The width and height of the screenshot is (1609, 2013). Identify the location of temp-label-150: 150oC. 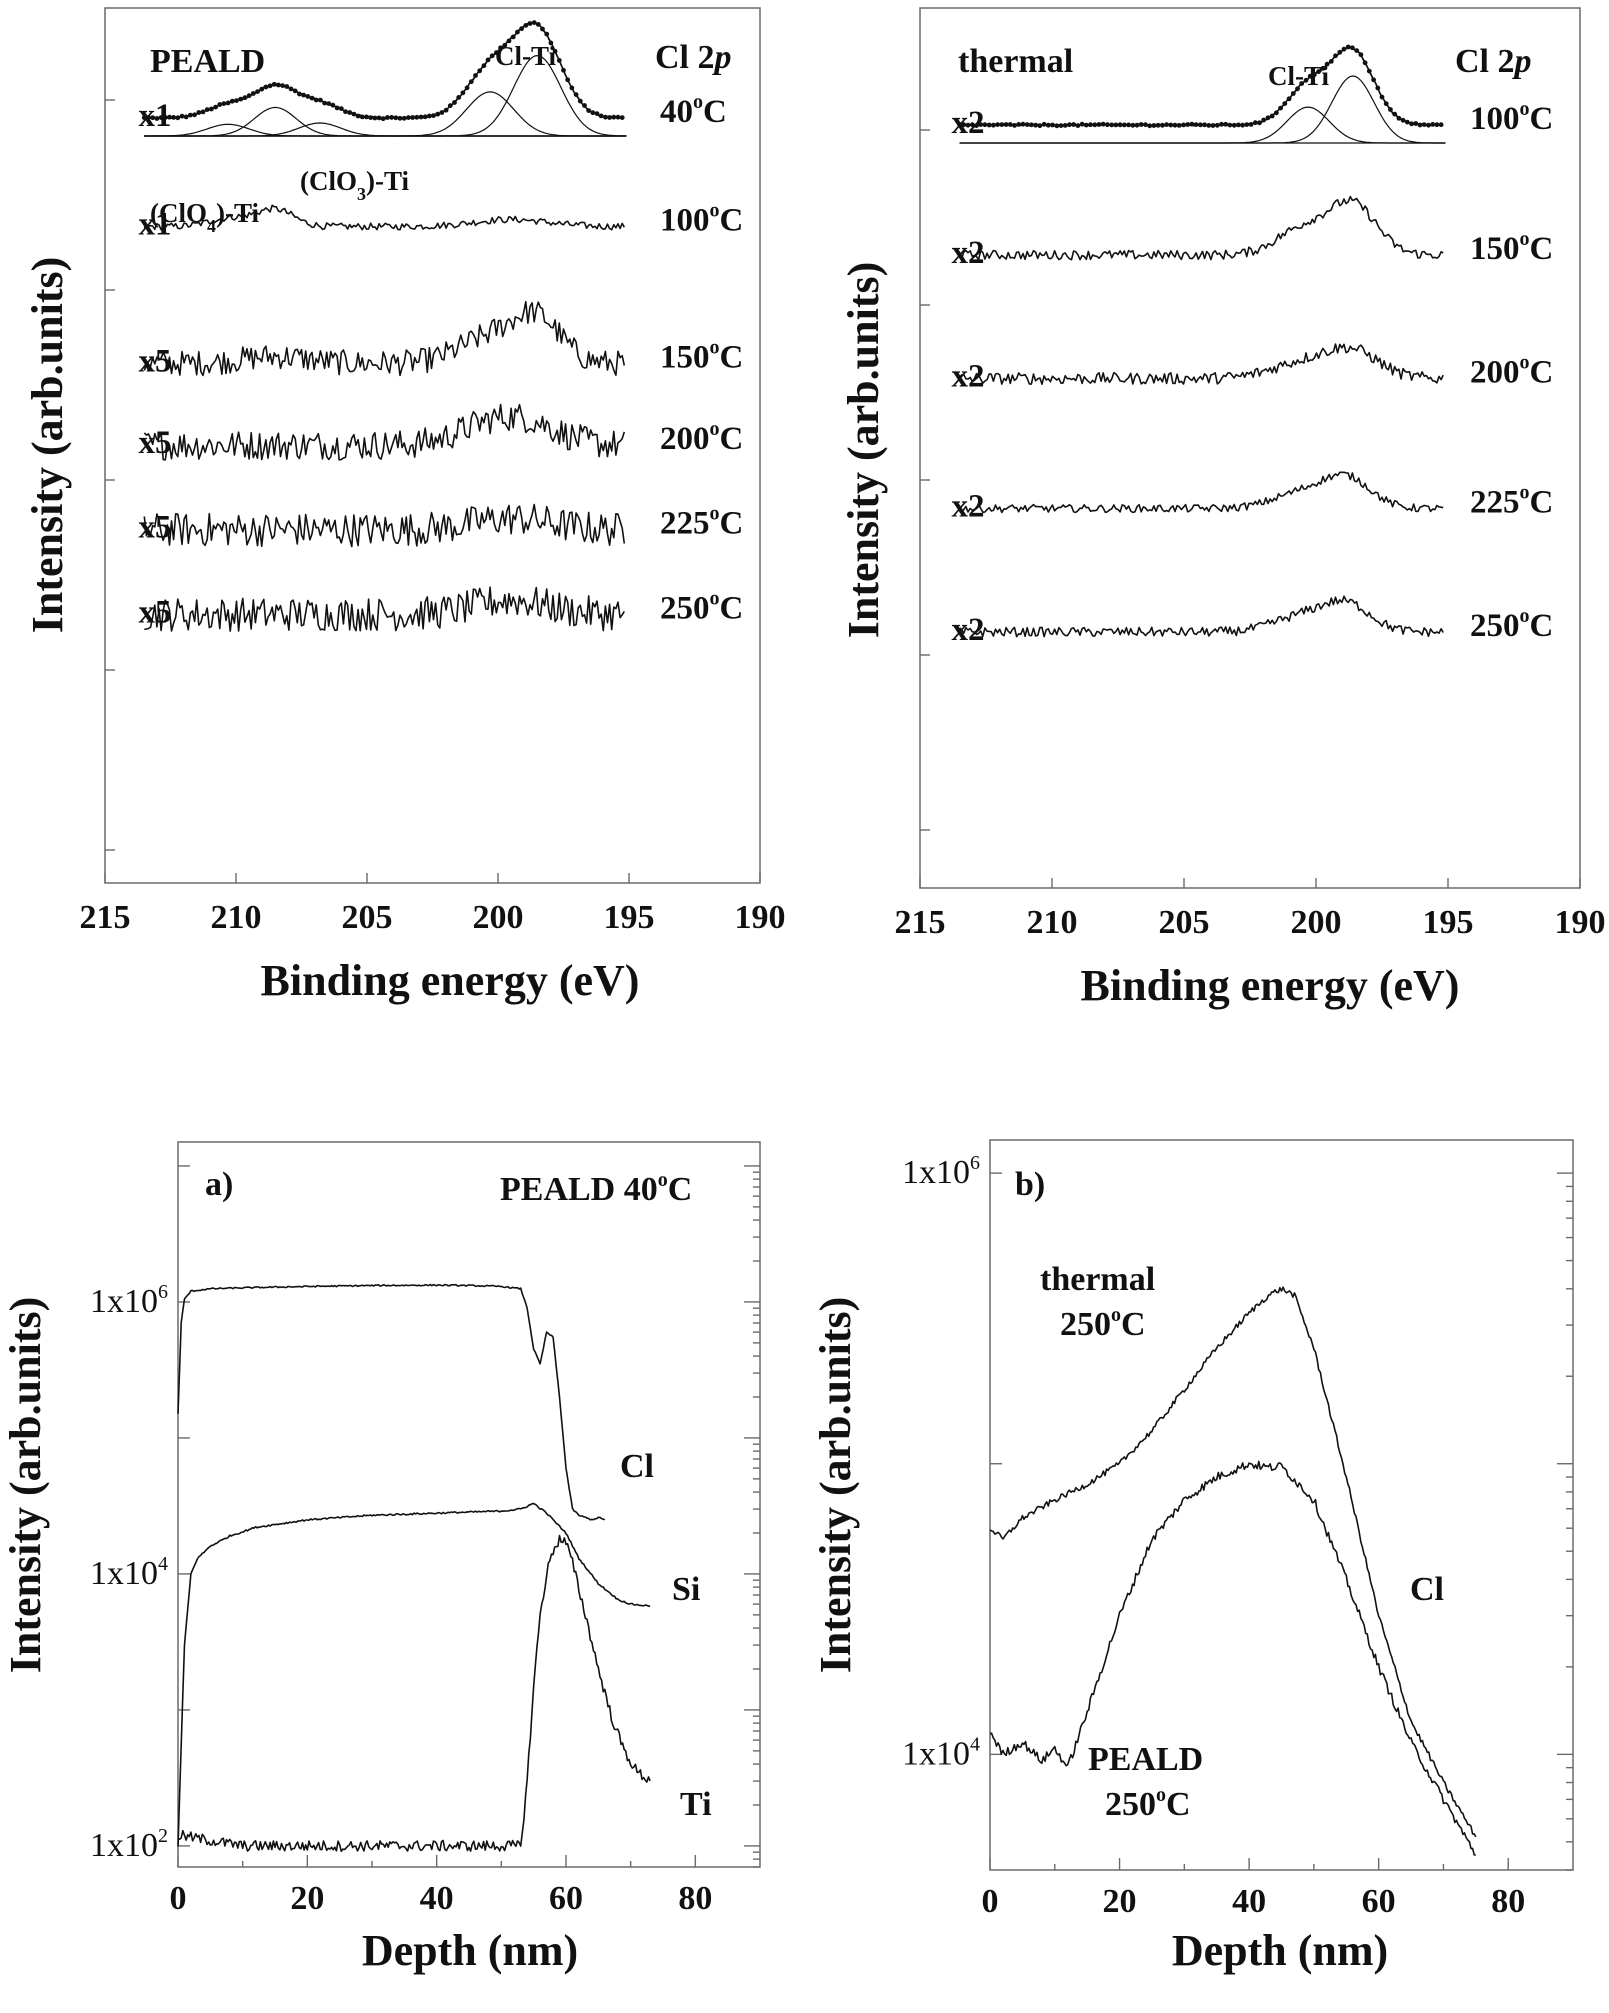
(1511, 247).